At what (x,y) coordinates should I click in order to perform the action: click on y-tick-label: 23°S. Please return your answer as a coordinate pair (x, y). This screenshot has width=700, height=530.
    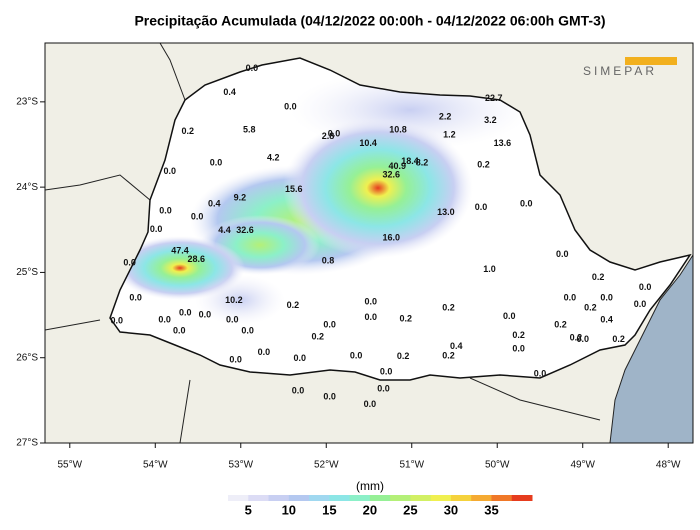
    Looking at the image, I should click on (27, 101).